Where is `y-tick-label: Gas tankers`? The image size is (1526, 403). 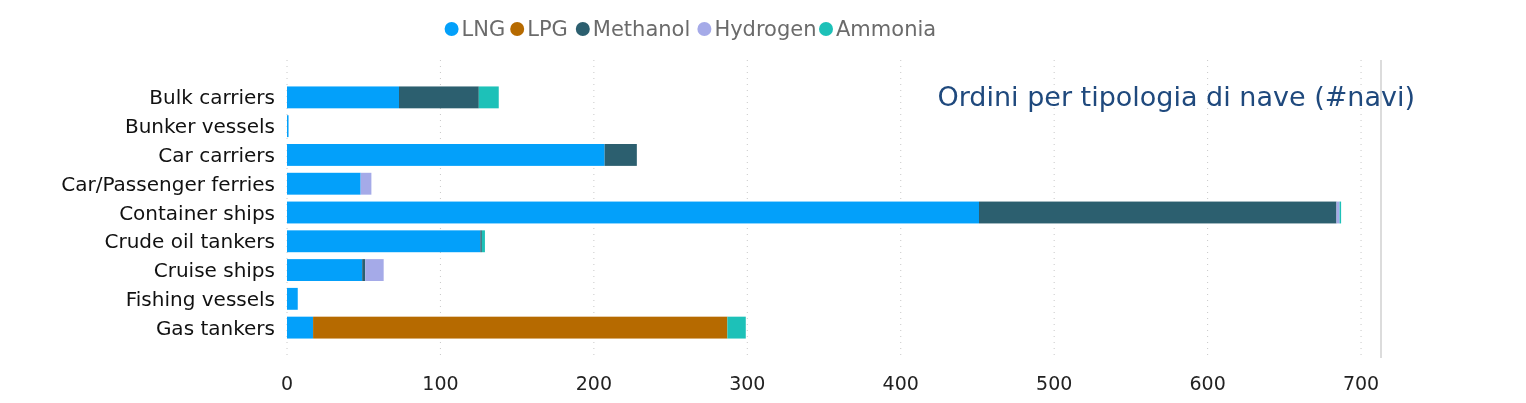 y-tick-label: Gas tankers is located at coordinates (215, 327).